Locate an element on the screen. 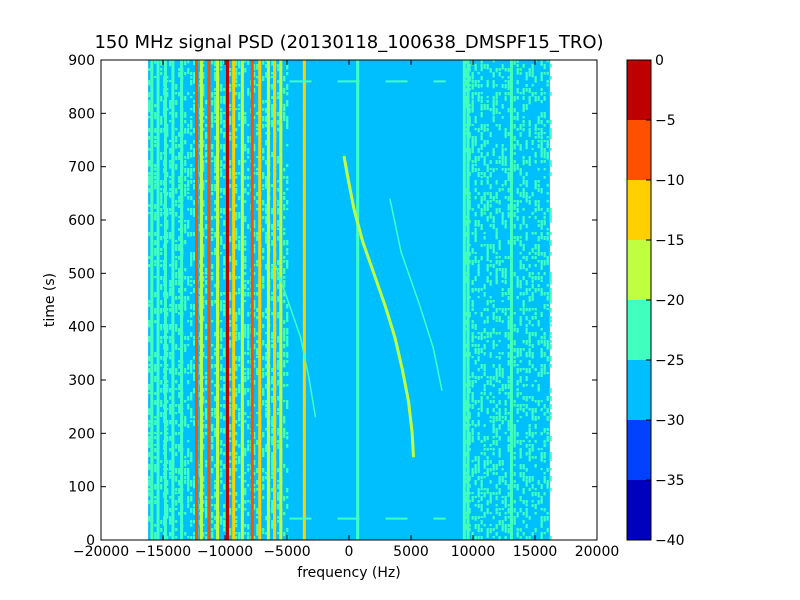 This screenshot has height=600, width=800. x-tick-label: 15000 is located at coordinates (535, 552).